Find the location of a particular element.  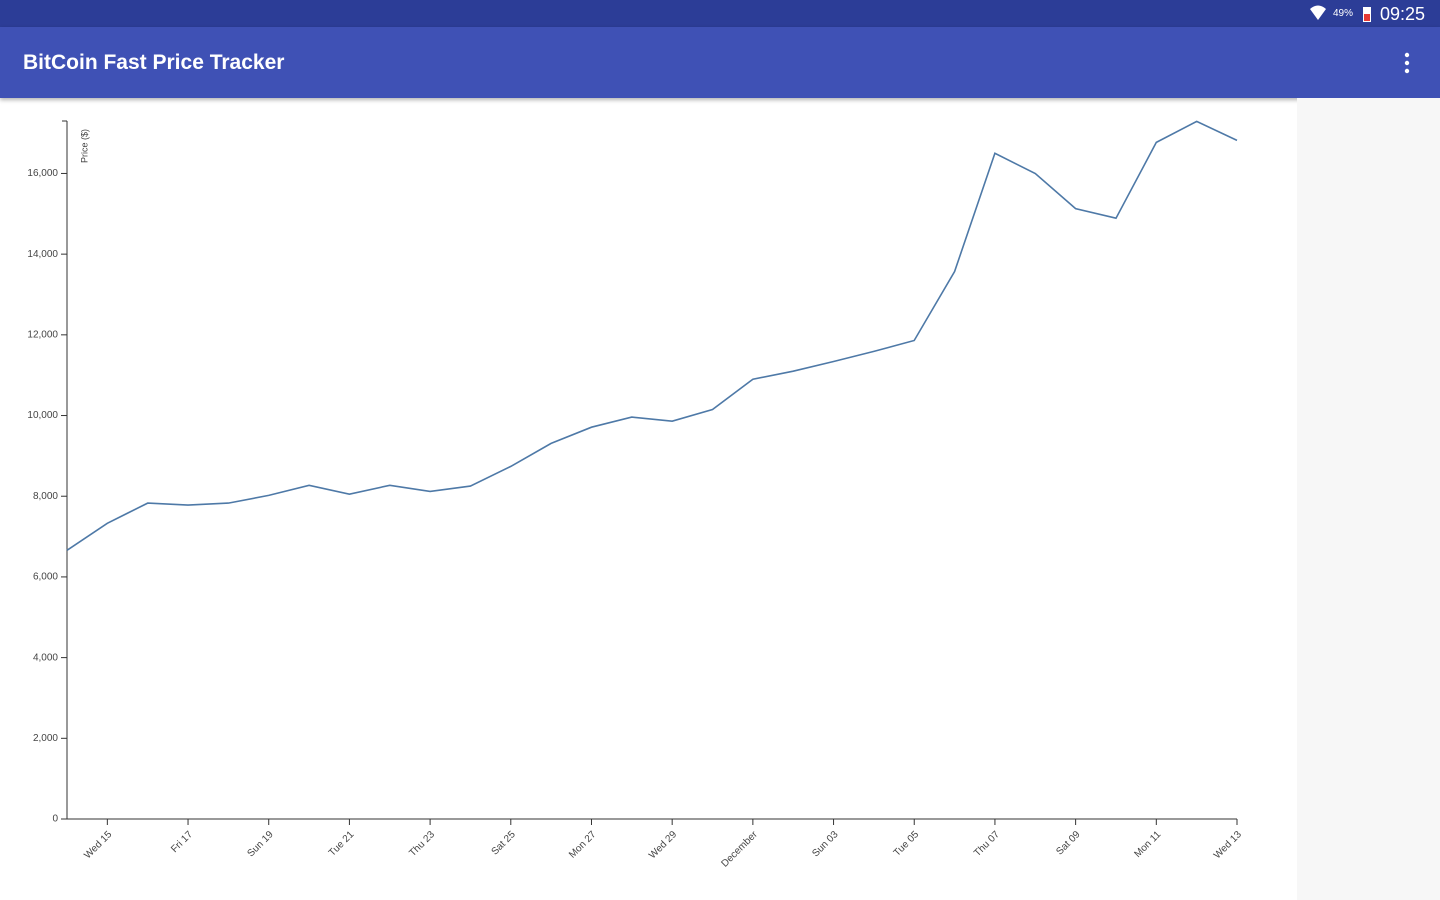

x-tick-label: Wed 15 is located at coordinates (98, 845).